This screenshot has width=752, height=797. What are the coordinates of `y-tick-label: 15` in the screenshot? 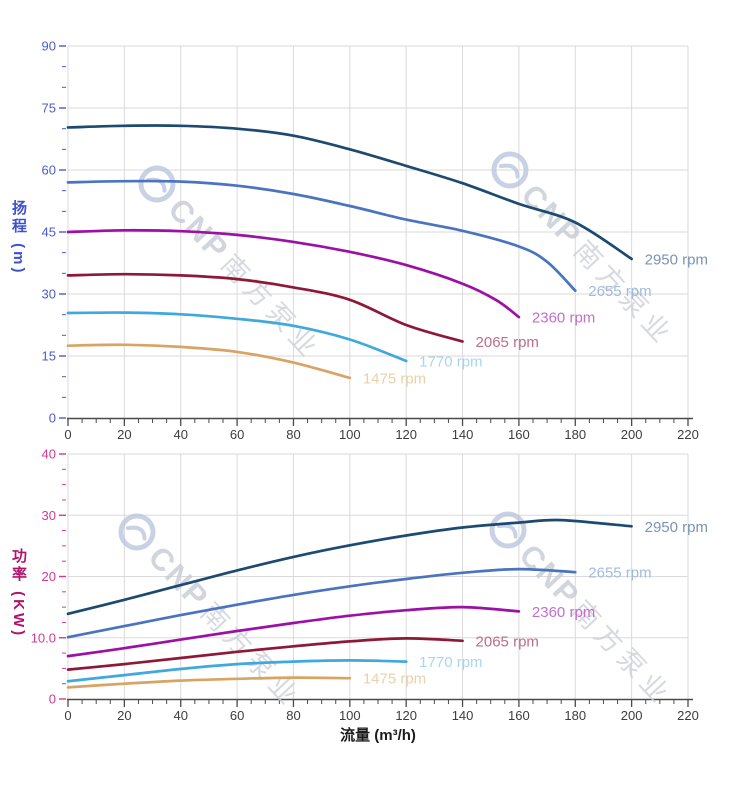 It's located at (49, 356).